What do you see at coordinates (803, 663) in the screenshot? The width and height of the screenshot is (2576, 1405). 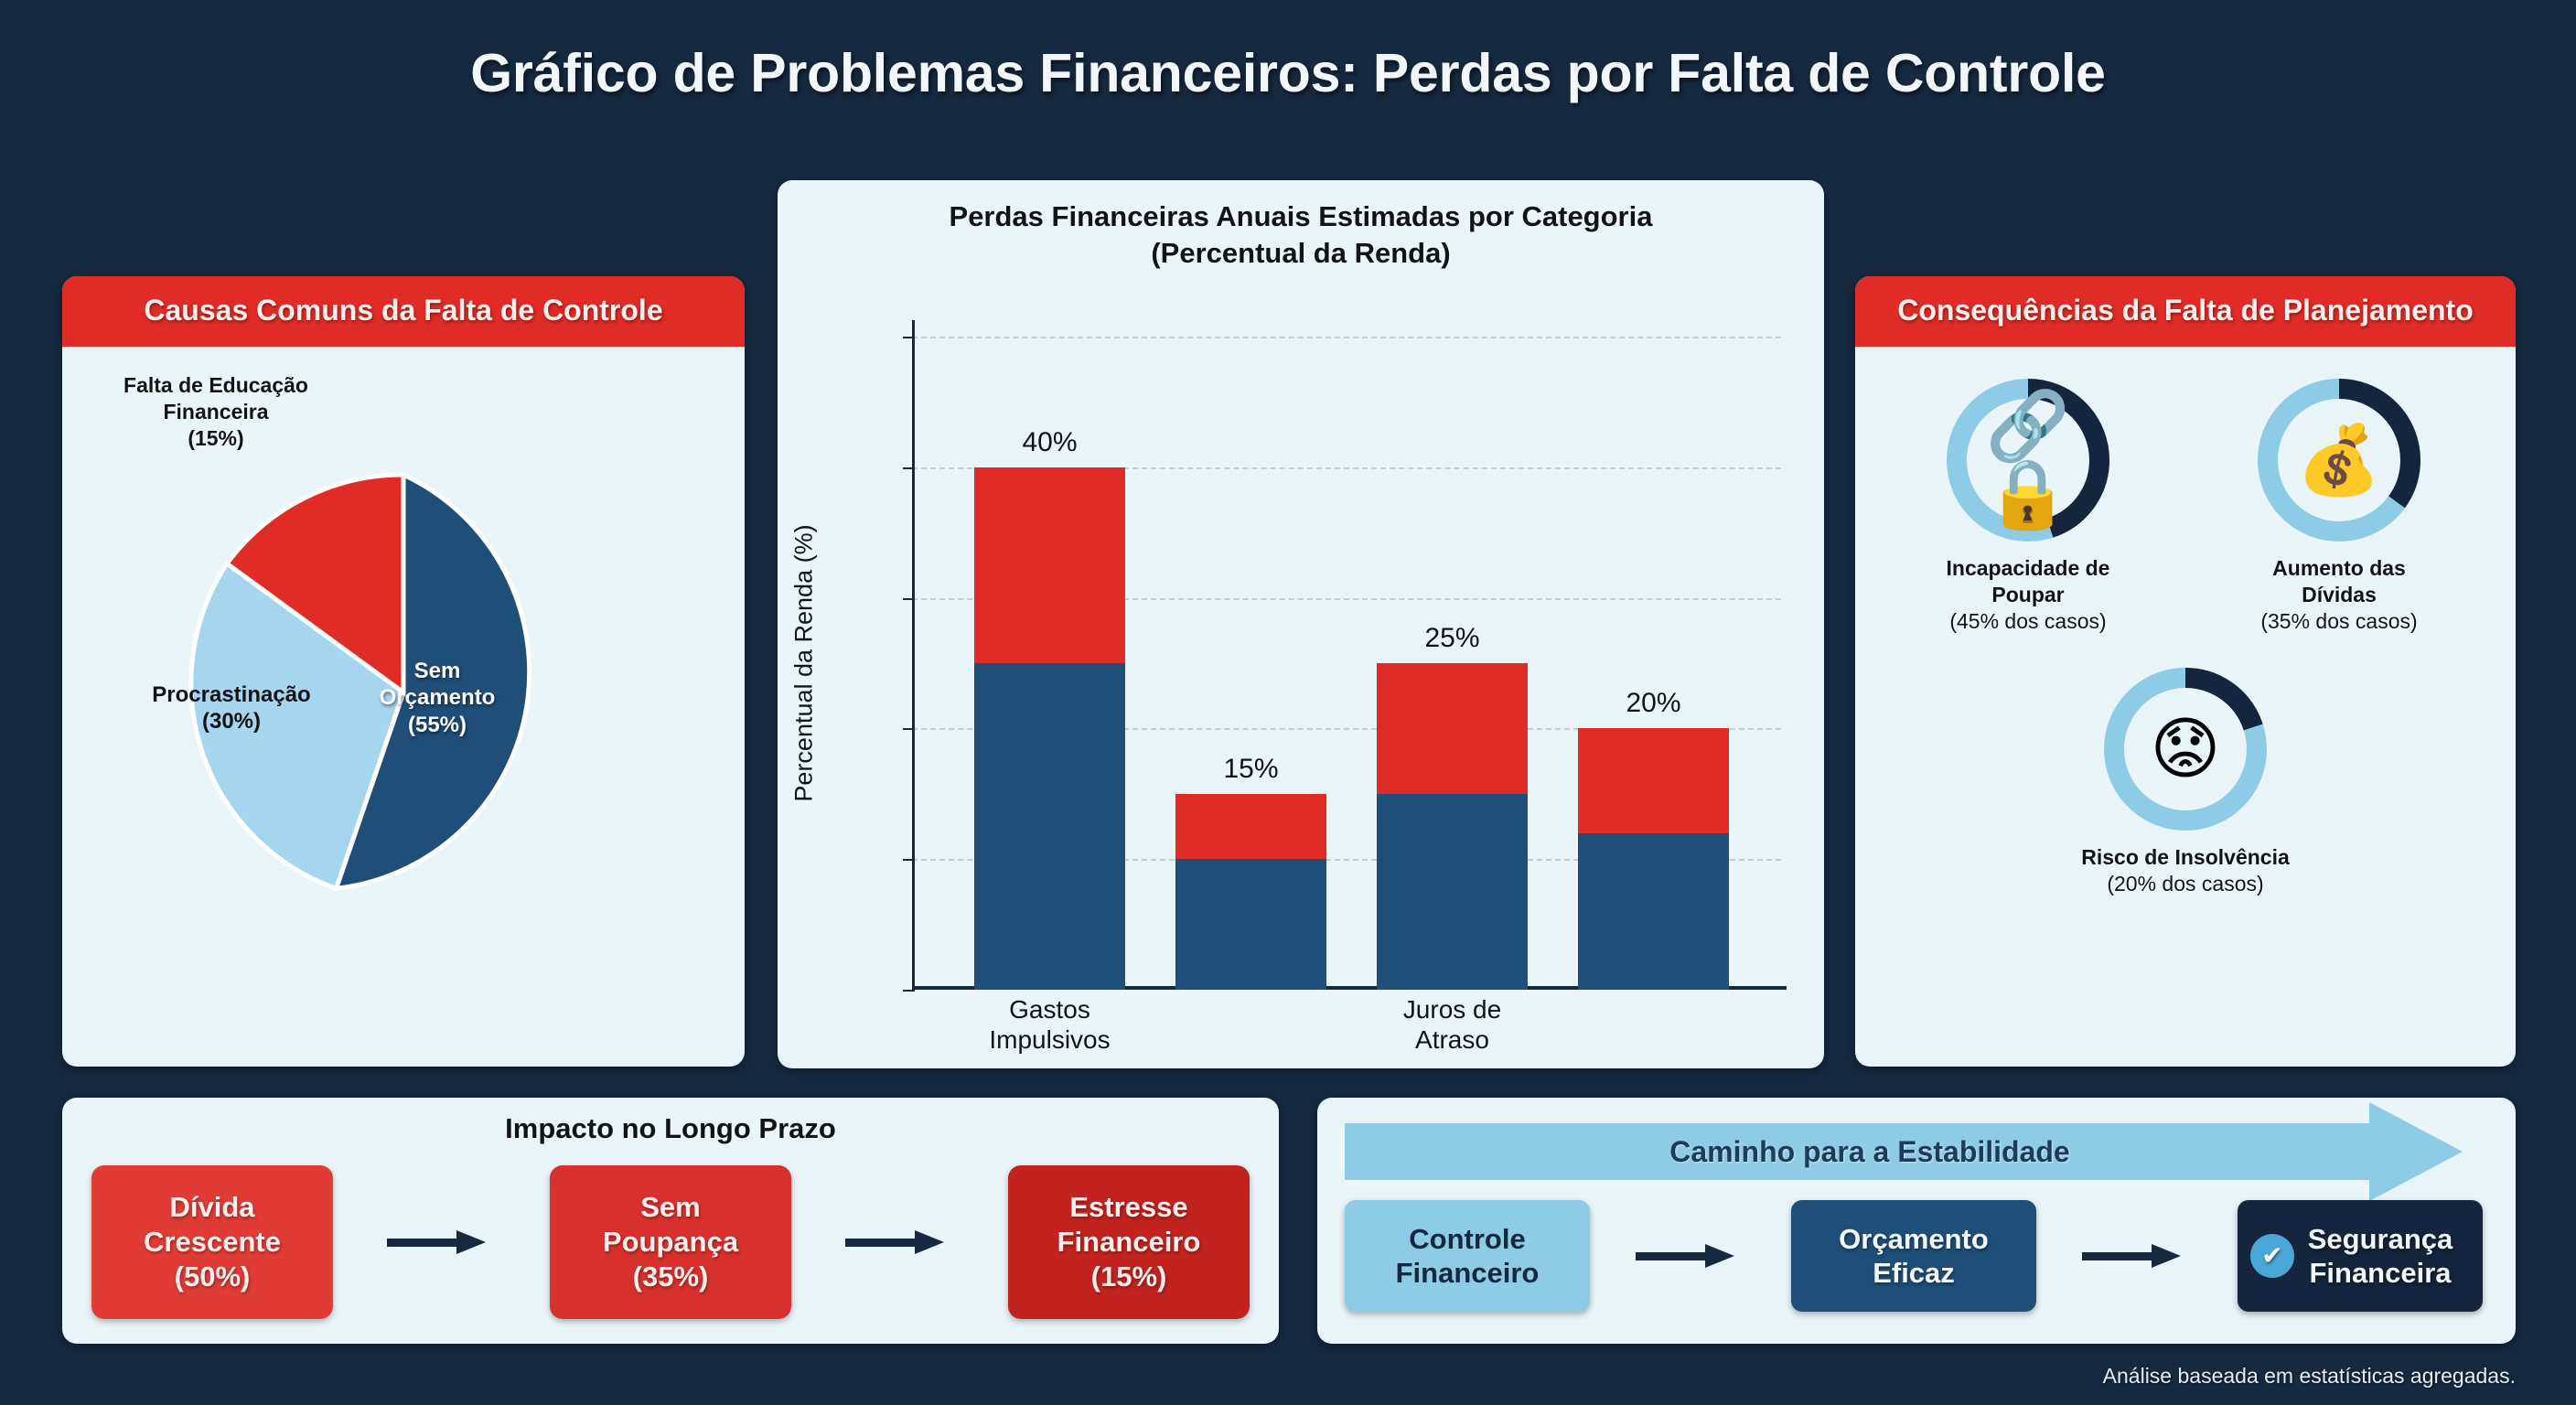 I see `y-axis-label: Percentual da Renda (%)` at bounding box center [803, 663].